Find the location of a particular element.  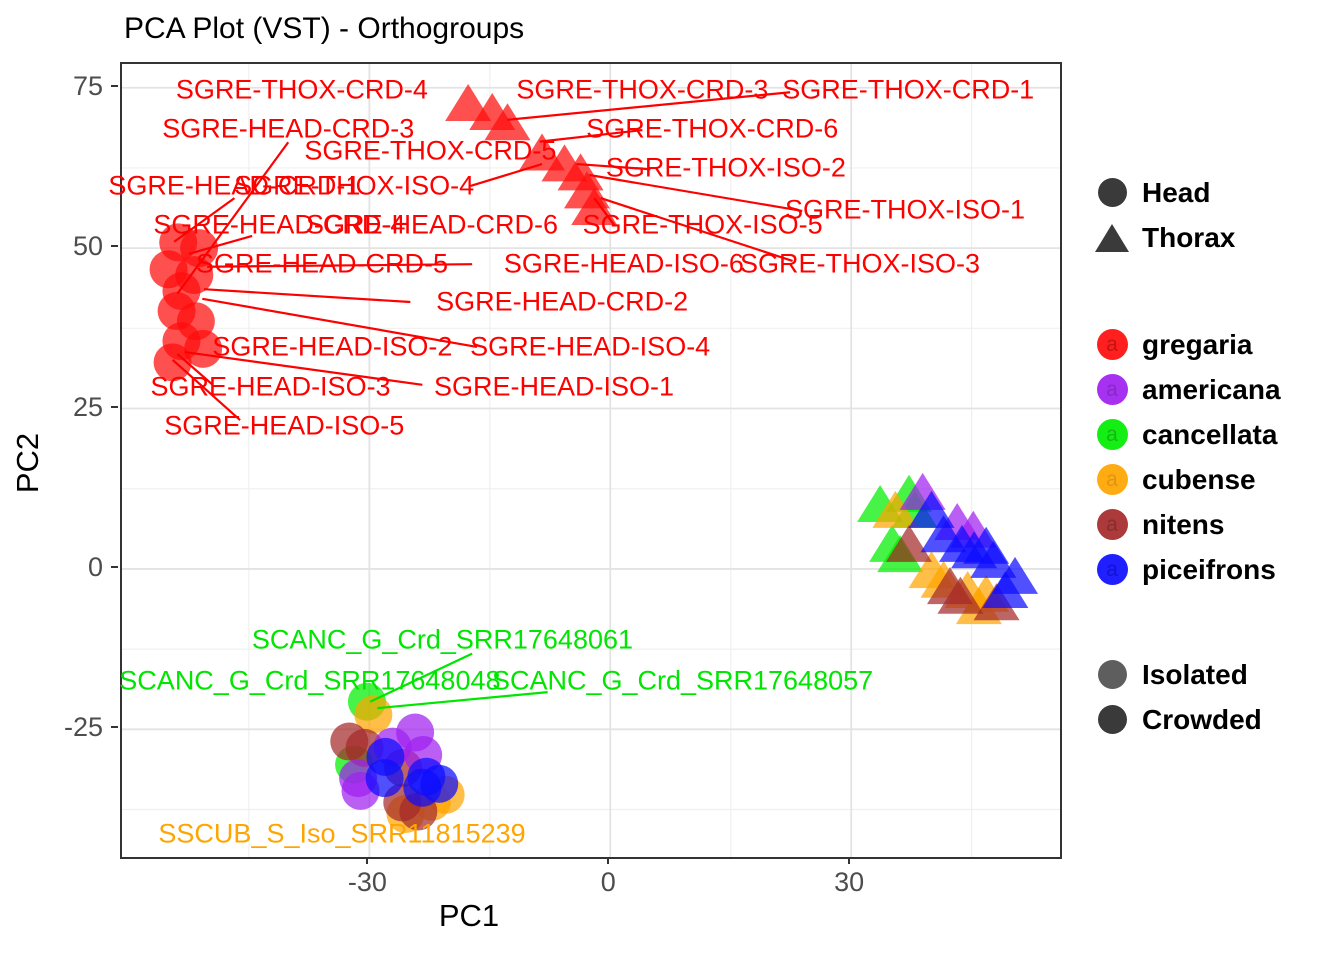

legend-item-isolated: Isolated is located at coordinates (1218, 674).